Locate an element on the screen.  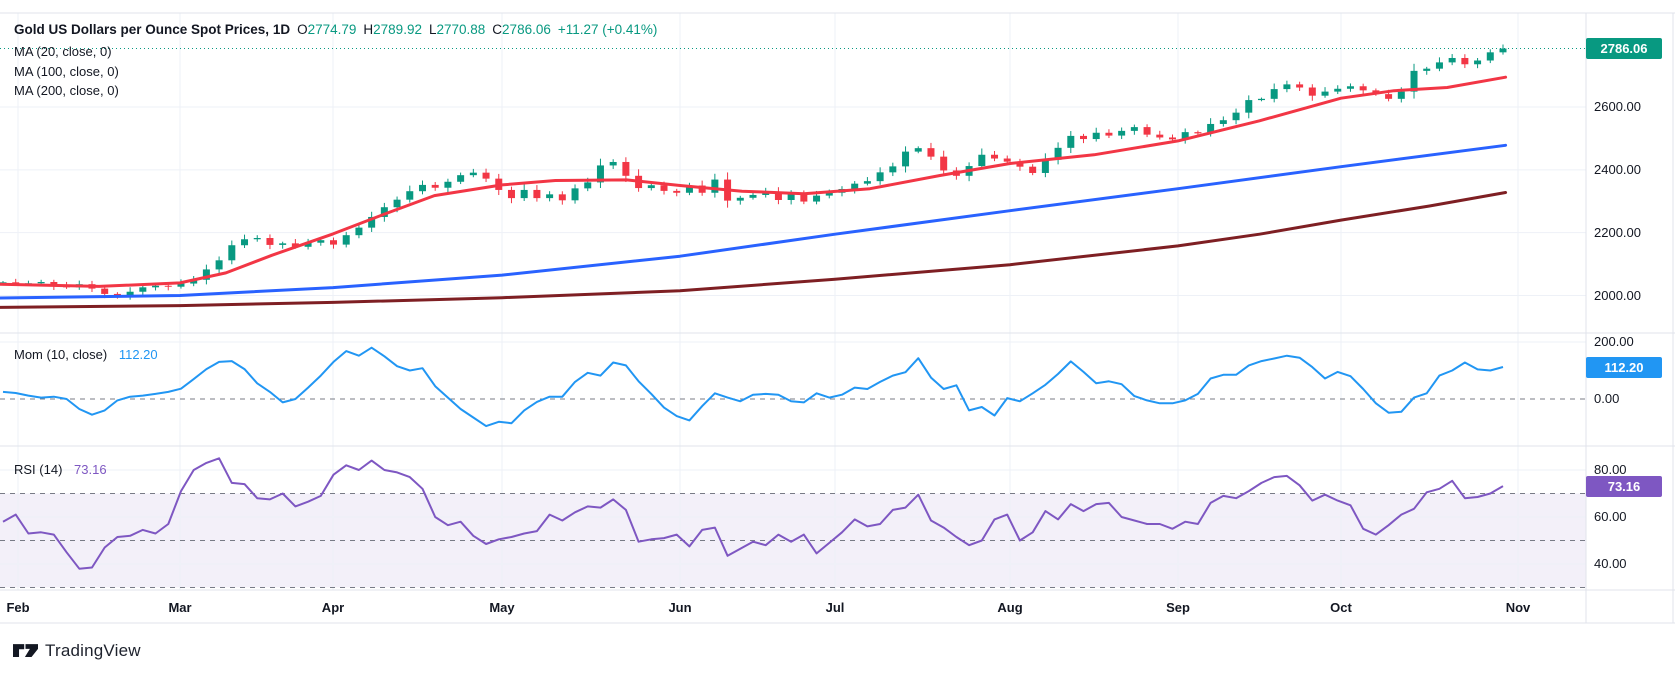
rsi-legend-row: RSI (14) 73.16 is located at coordinates (60, 470).